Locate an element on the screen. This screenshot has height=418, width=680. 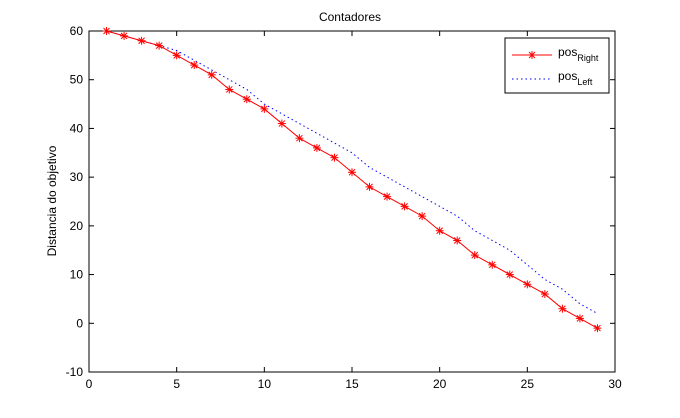
y-tick-label: 60 is located at coordinates (77, 31).